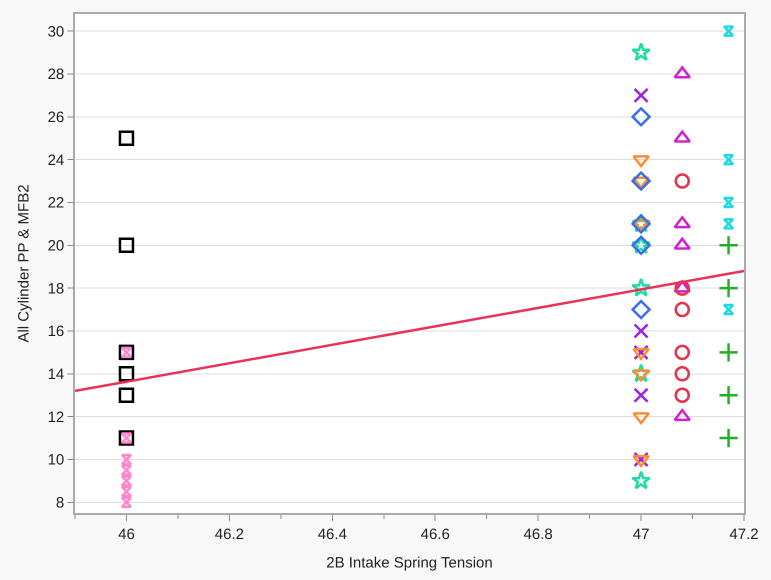 This screenshot has width=771, height=580. What do you see at coordinates (641, 534) in the screenshot?
I see `x-tick-label: 47` at bounding box center [641, 534].